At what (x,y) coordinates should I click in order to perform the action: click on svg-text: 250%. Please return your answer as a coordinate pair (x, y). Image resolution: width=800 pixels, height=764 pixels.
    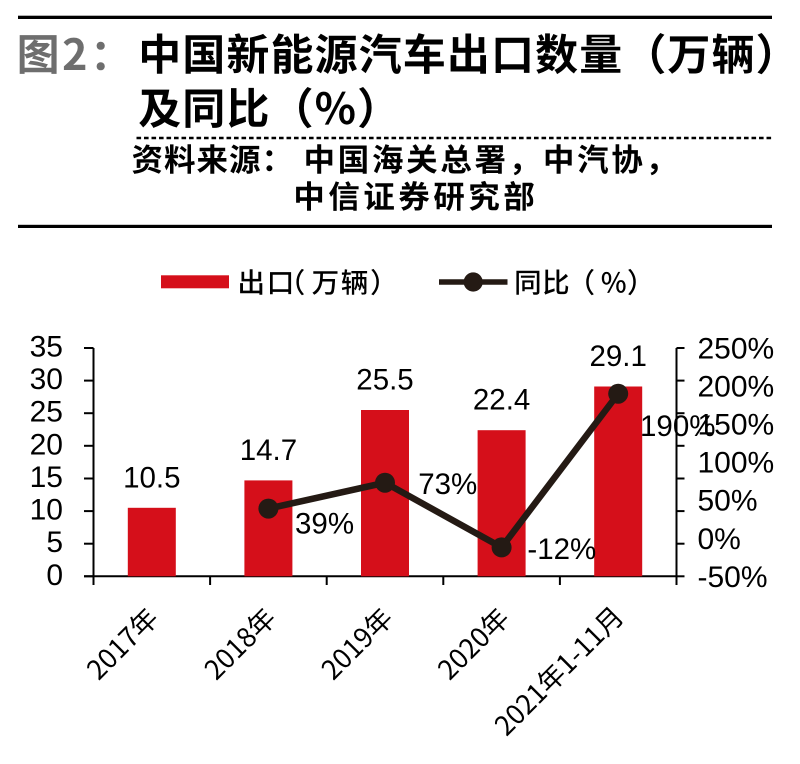
    Looking at the image, I should click on (736, 349).